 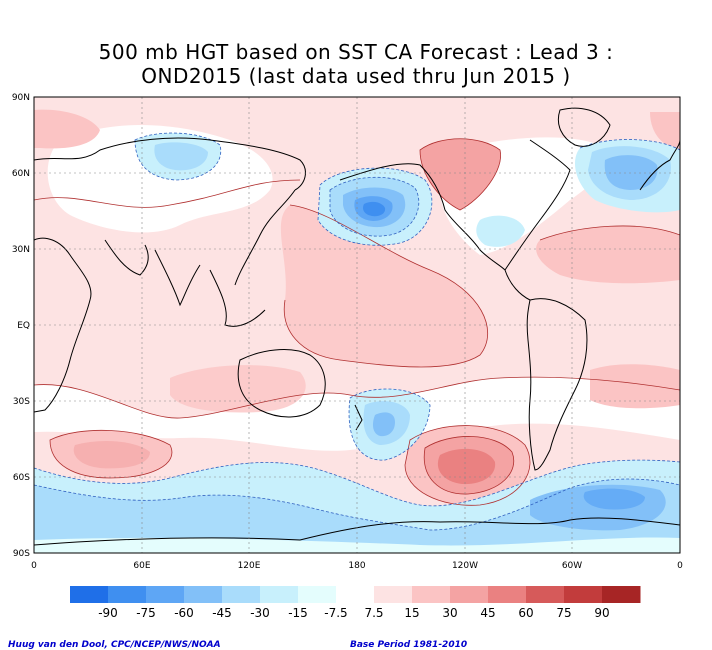 What do you see at coordinates (517, 285) in the screenshot?
I see `coastline-central-america` at bounding box center [517, 285].